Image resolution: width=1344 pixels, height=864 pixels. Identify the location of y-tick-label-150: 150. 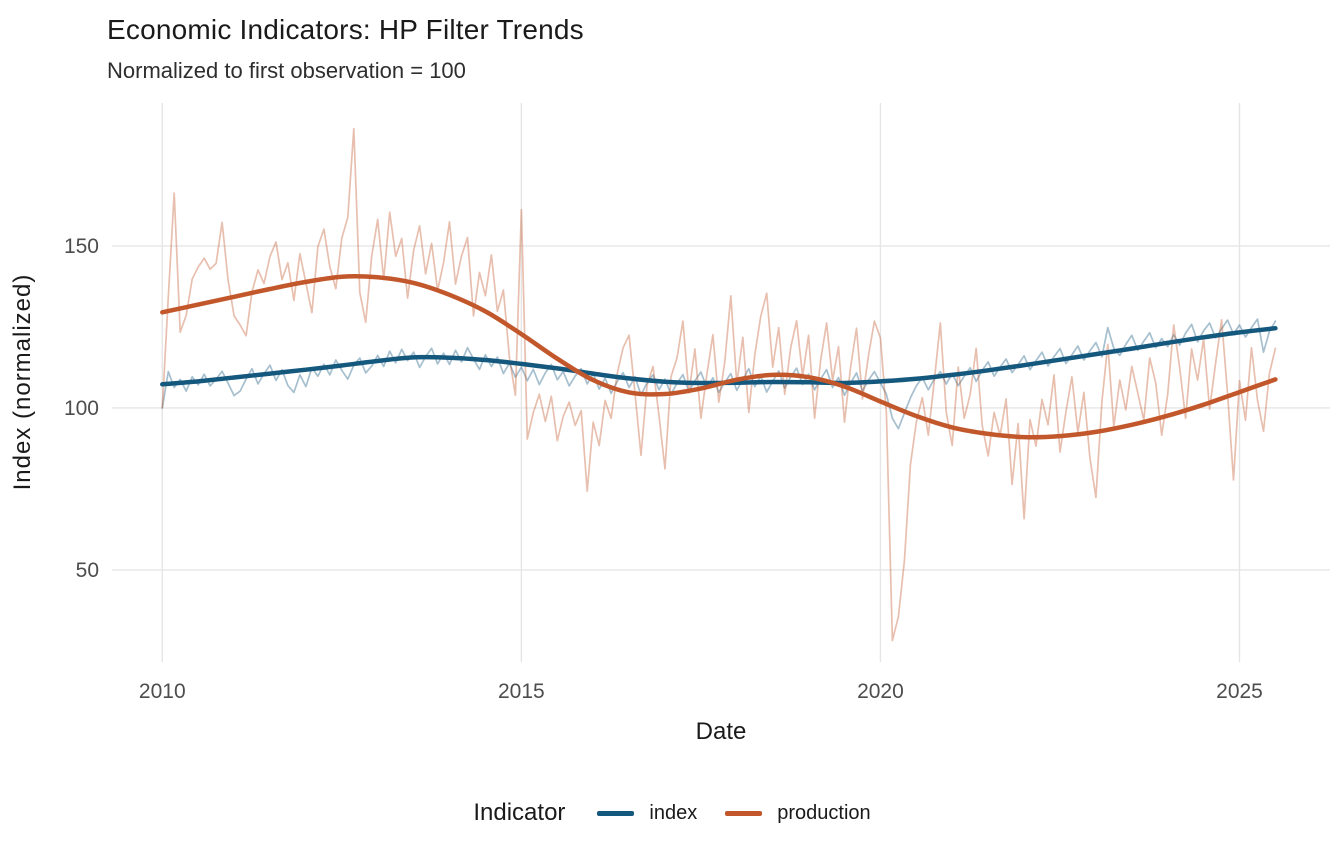
(81, 246).